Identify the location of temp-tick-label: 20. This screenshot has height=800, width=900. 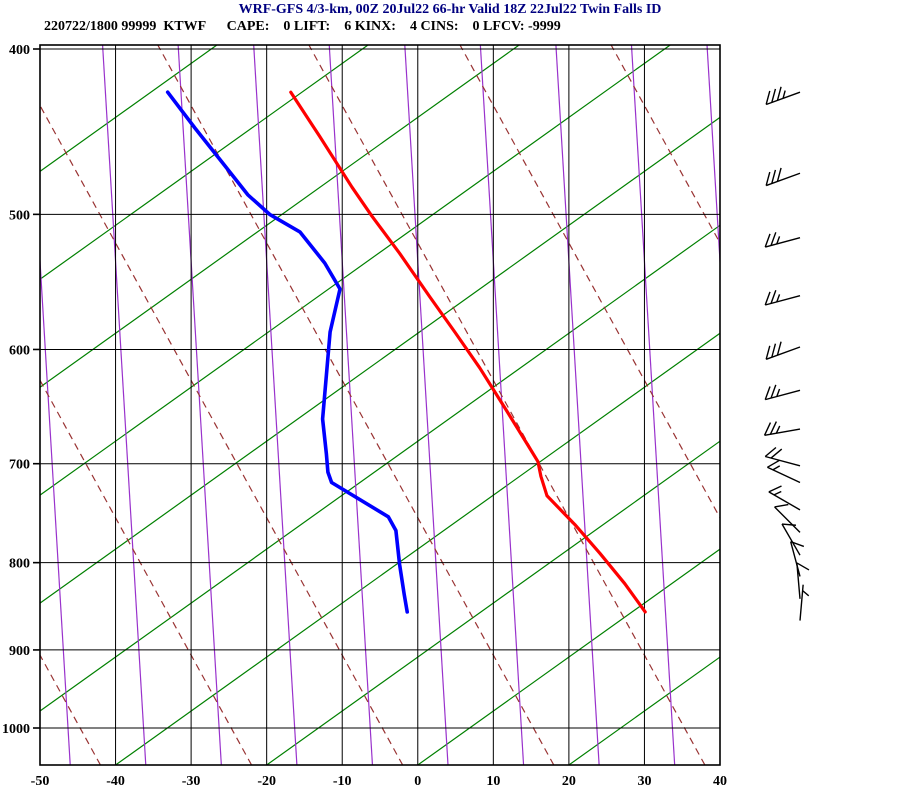
(569, 781).